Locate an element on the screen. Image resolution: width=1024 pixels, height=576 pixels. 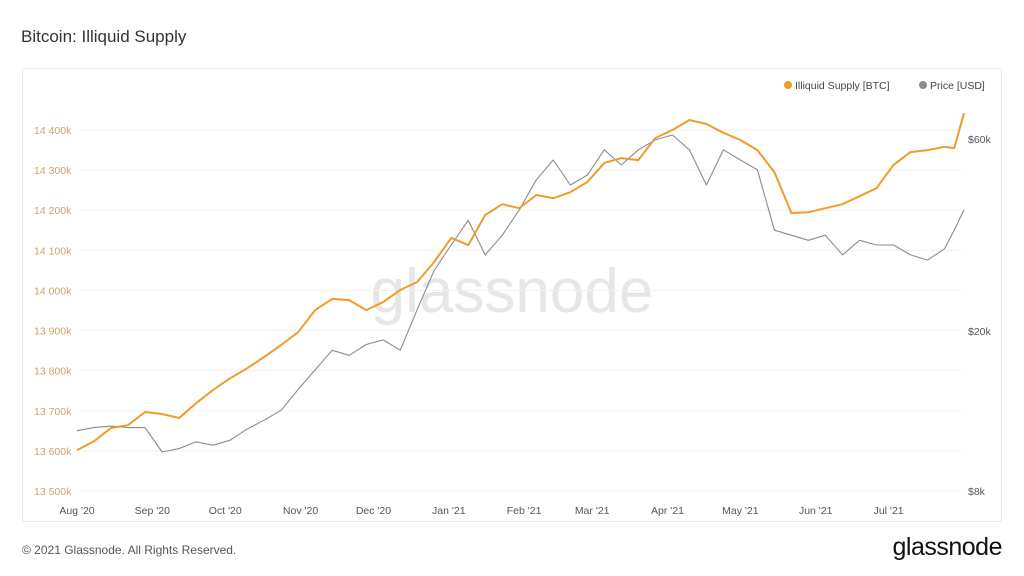
x-tick-label: Jul '21 is located at coordinates (889, 511).